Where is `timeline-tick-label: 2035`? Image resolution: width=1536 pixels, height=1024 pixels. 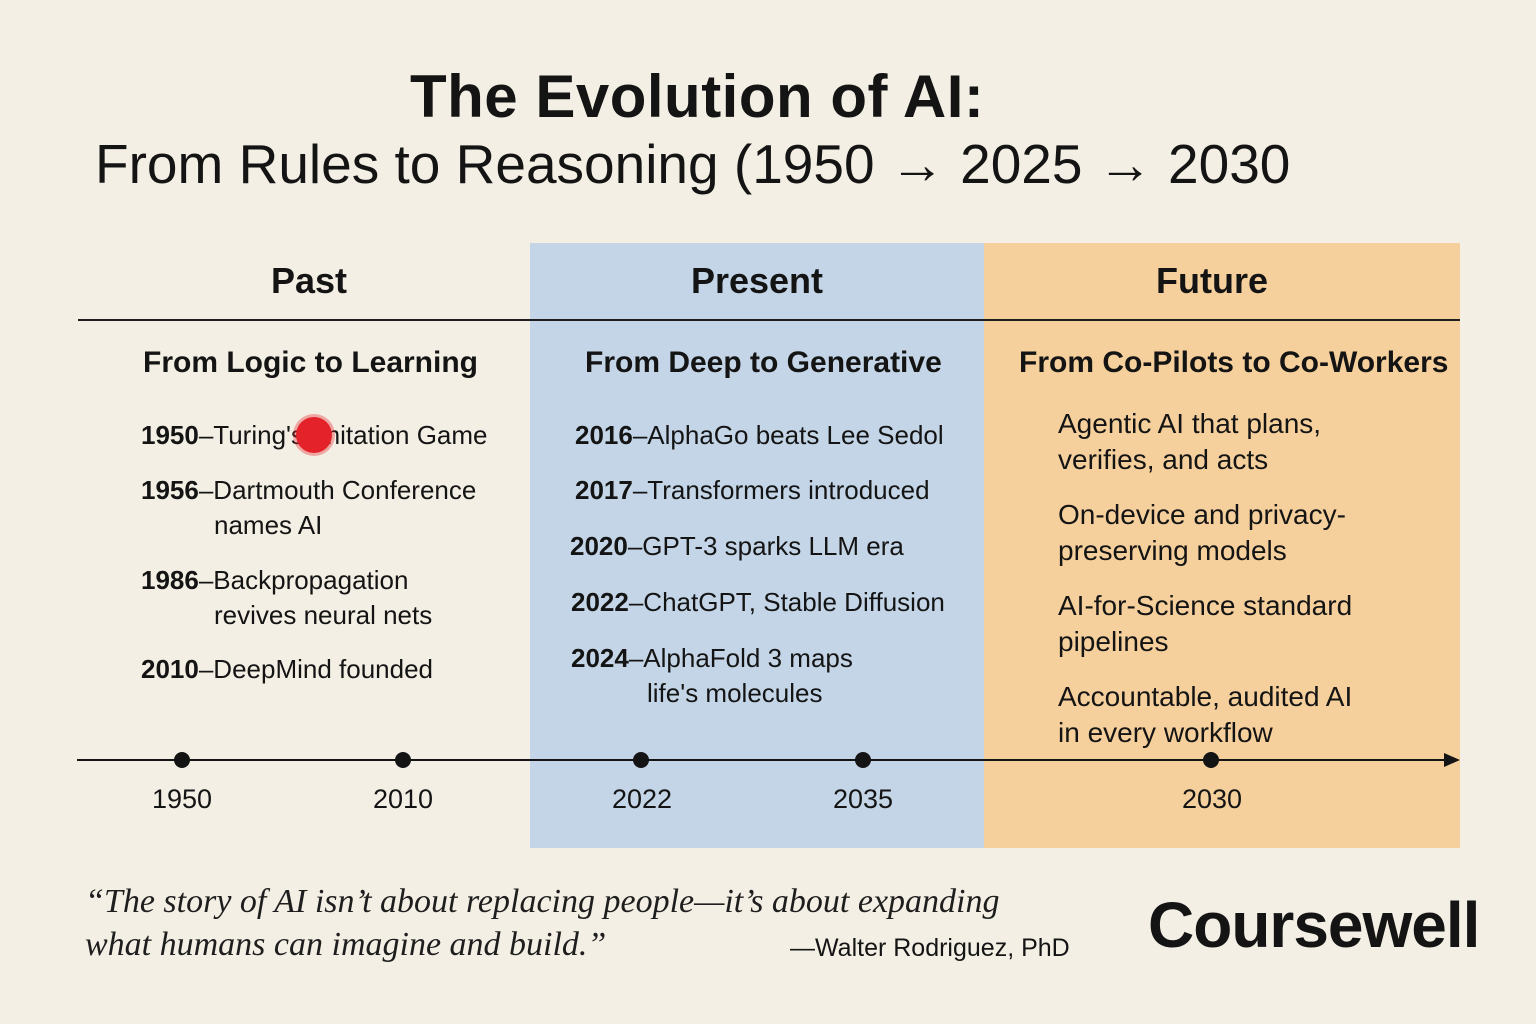
timeline-tick-label: 2035 is located at coordinates (863, 799).